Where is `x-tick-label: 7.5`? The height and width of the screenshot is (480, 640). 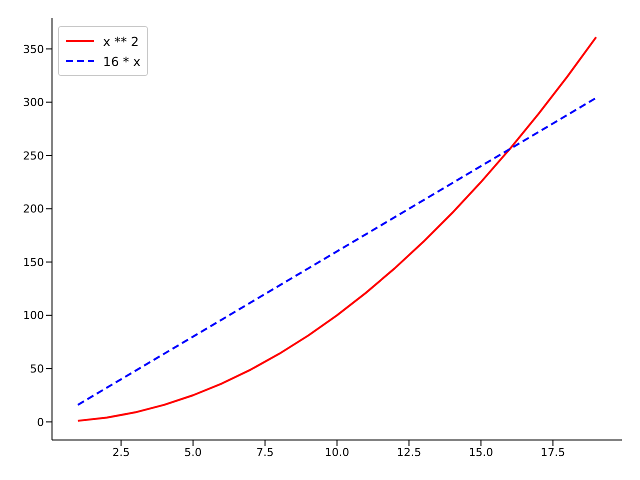
x-tick-label: 7.5 is located at coordinates (265, 452).